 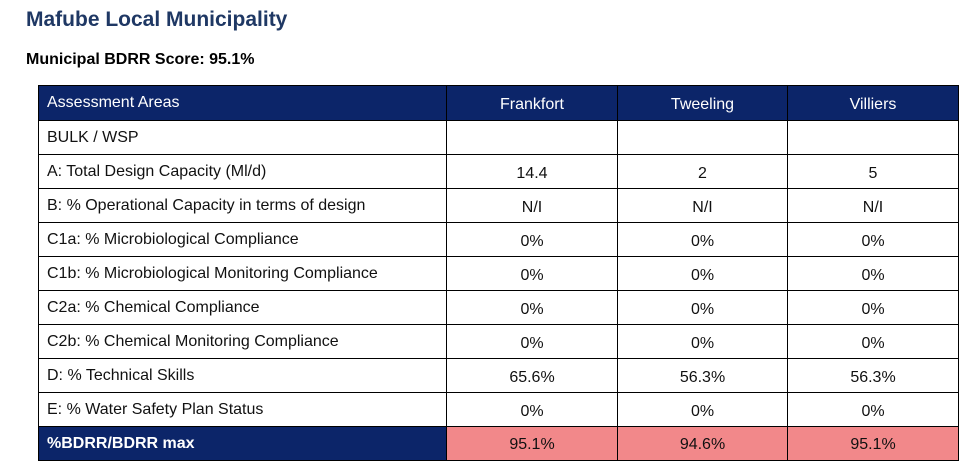 What do you see at coordinates (873, 137) in the screenshot?
I see `cell-villiers` at bounding box center [873, 137].